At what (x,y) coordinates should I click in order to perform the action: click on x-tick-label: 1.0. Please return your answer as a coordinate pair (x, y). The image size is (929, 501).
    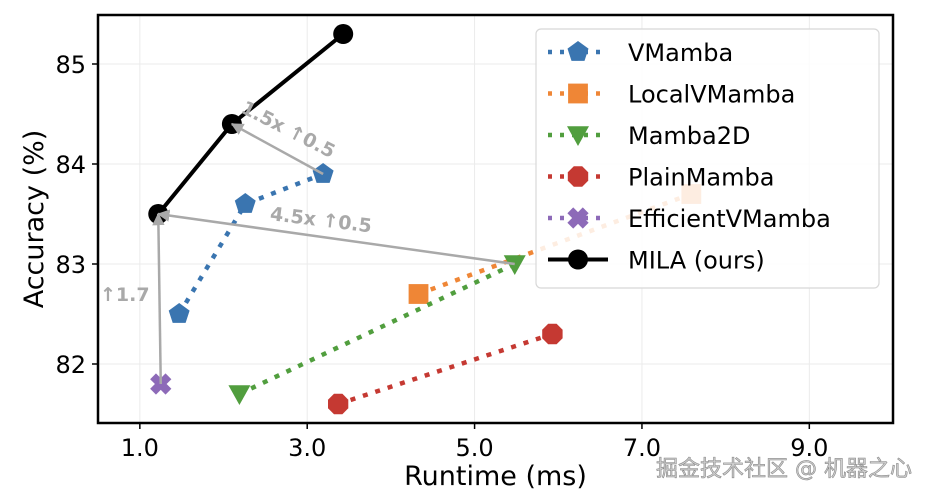
    Looking at the image, I should click on (140, 448).